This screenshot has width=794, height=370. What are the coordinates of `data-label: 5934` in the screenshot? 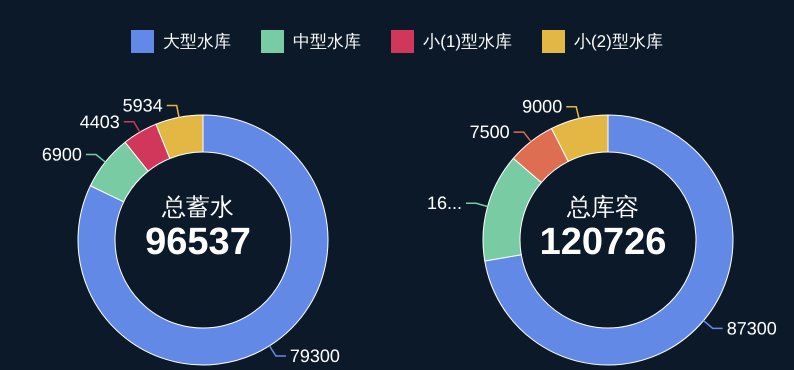 It's located at (142, 106).